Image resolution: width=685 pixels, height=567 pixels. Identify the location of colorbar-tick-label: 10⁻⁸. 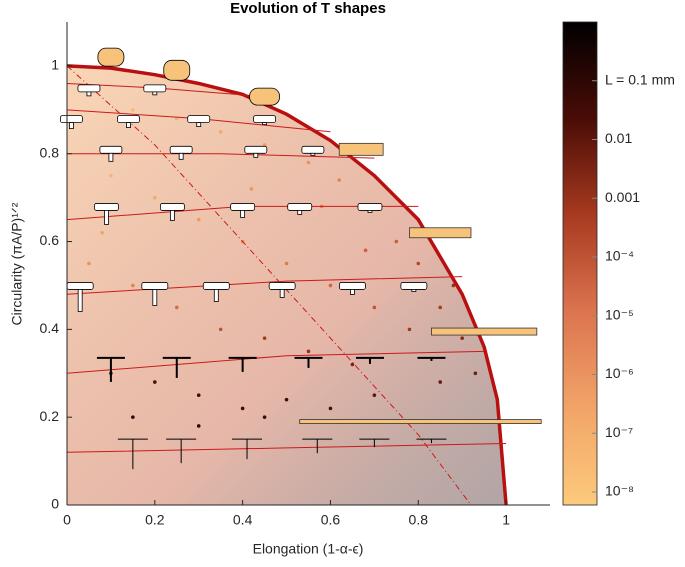
(619, 491).